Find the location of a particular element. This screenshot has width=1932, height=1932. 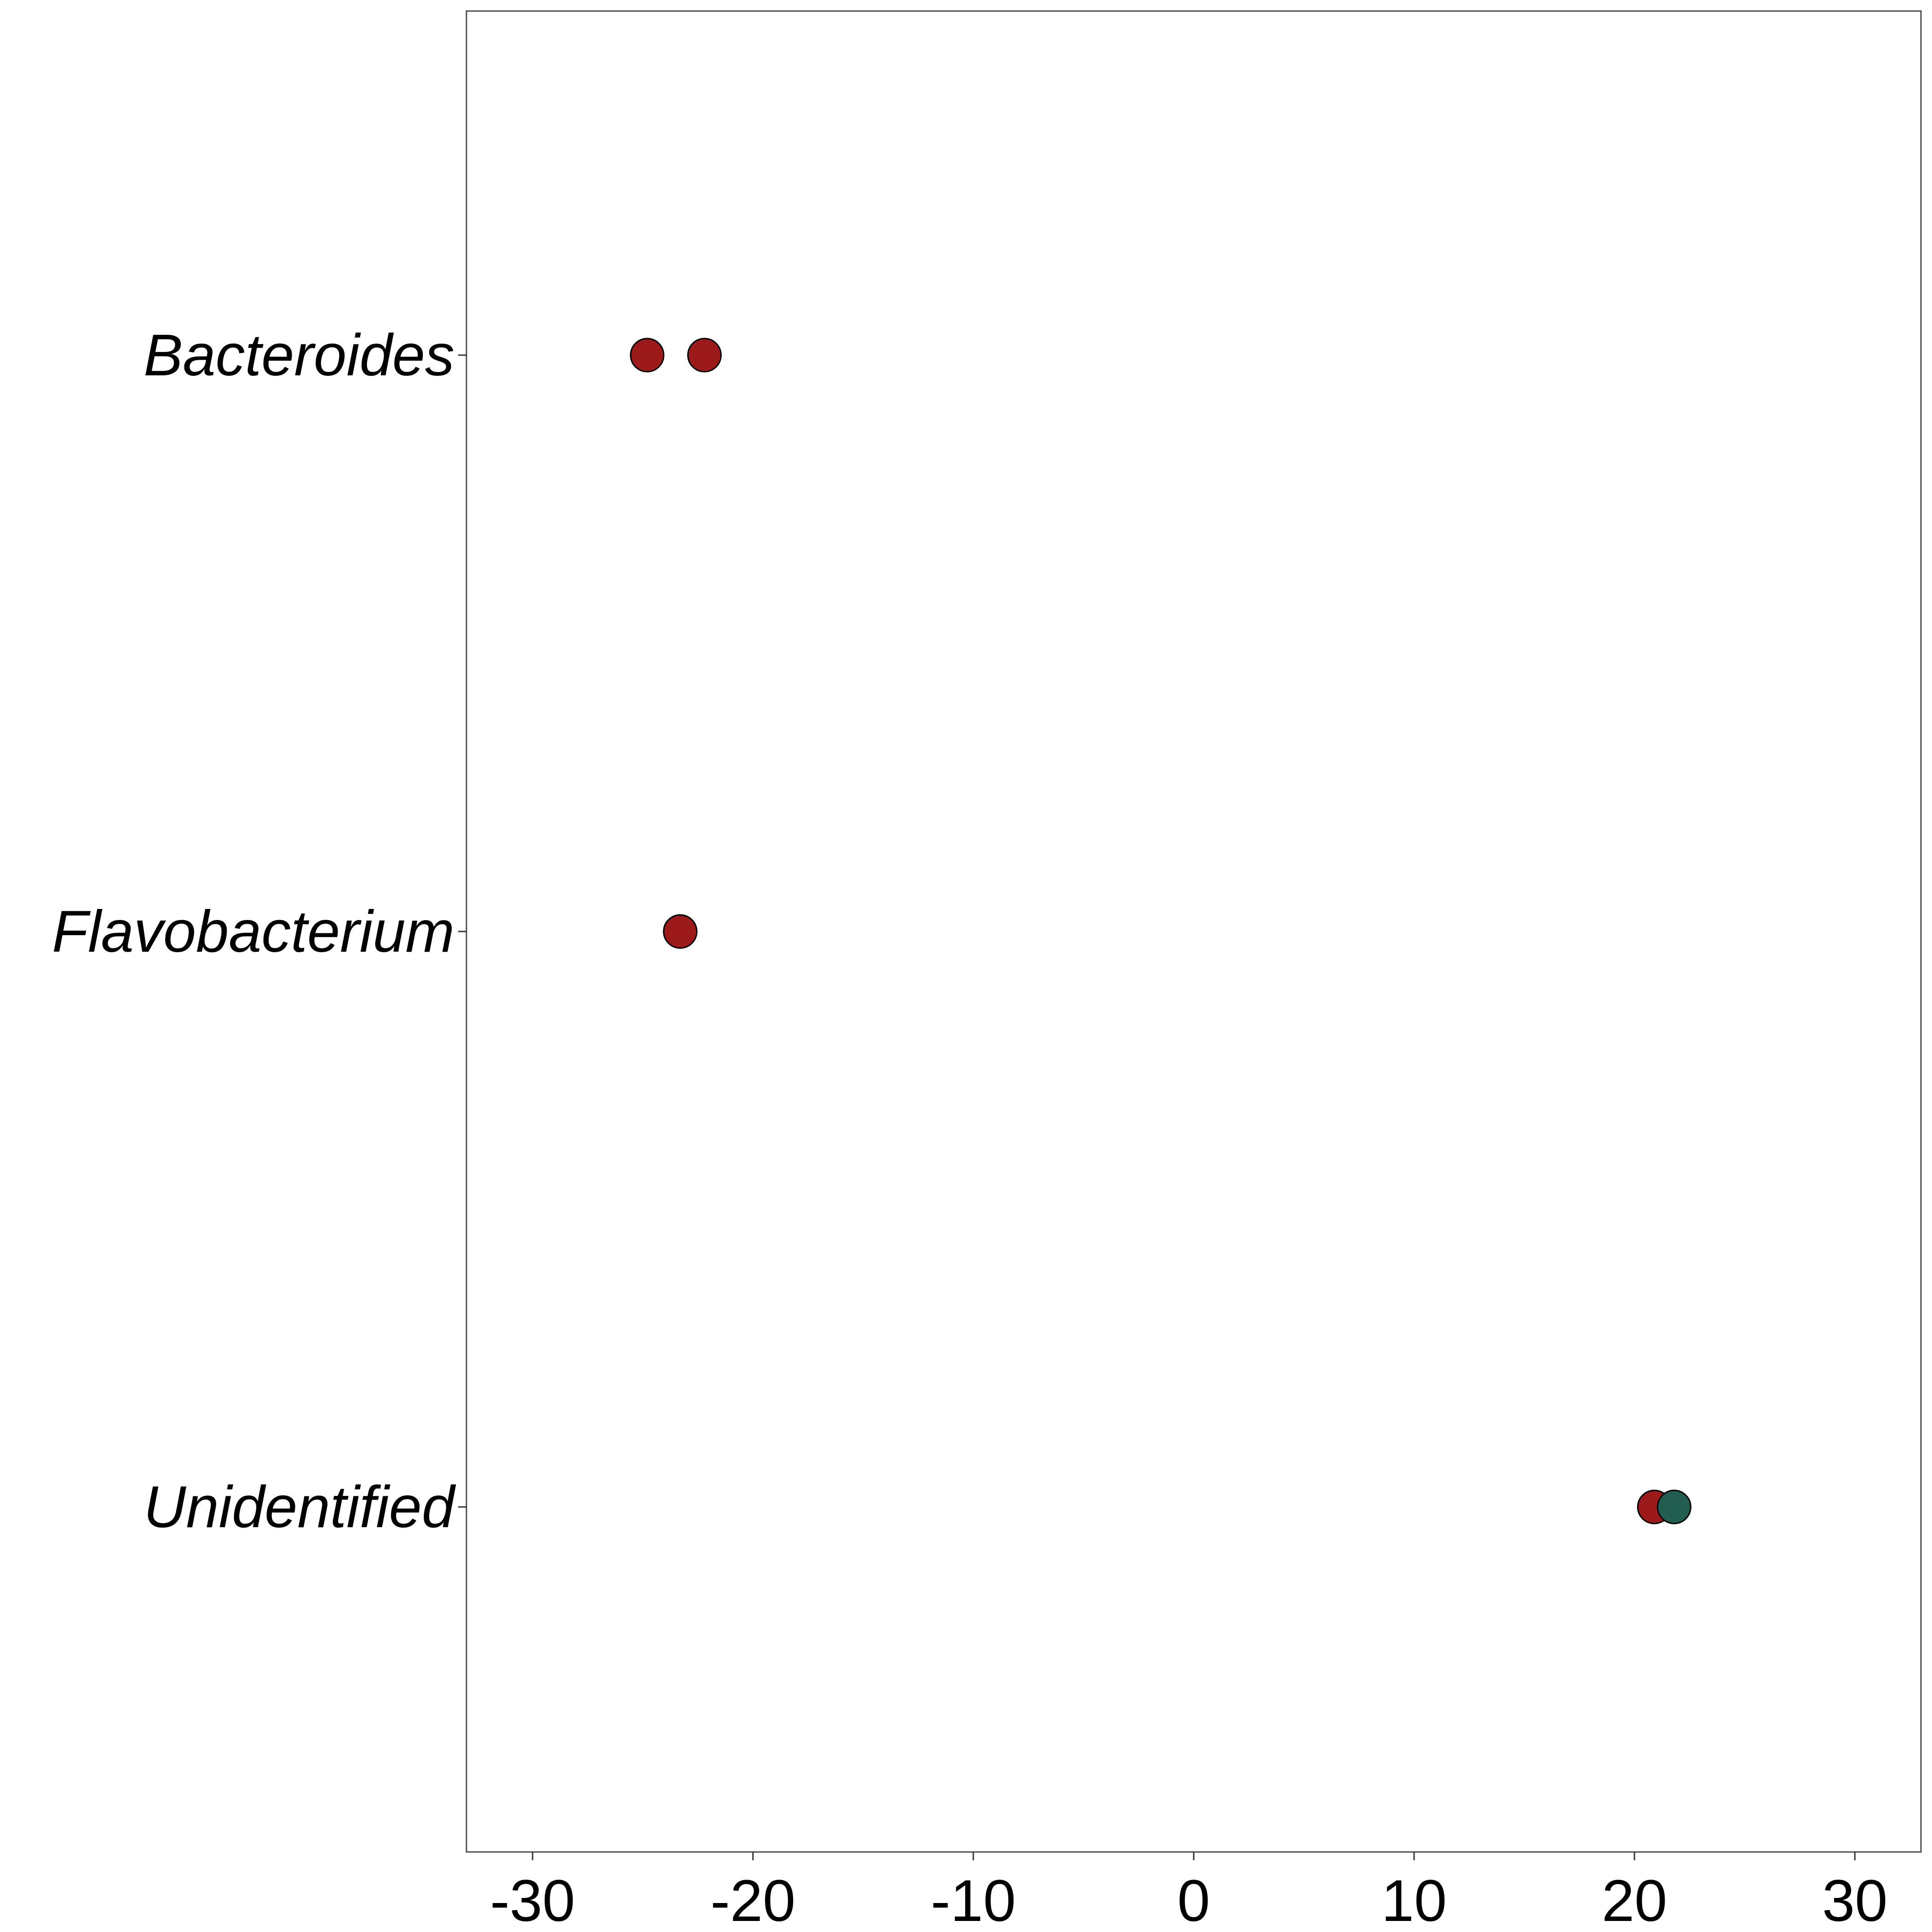

x-tick-label: 30 is located at coordinates (1854, 1900).